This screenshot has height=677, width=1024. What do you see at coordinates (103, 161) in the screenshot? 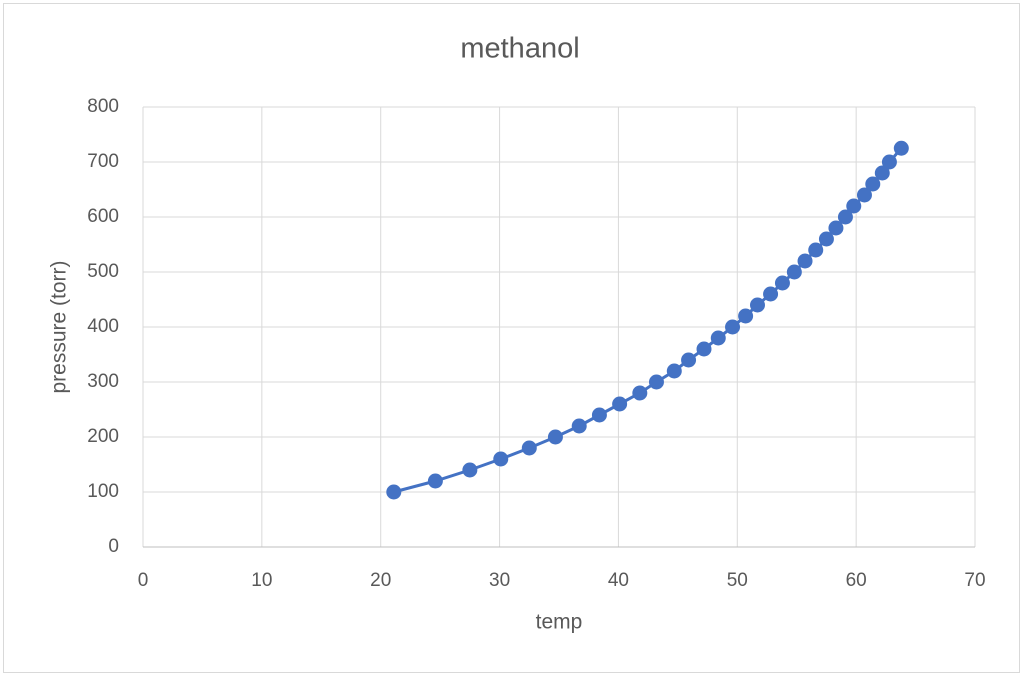
I see `y-tick-label: 700` at bounding box center [103, 161].